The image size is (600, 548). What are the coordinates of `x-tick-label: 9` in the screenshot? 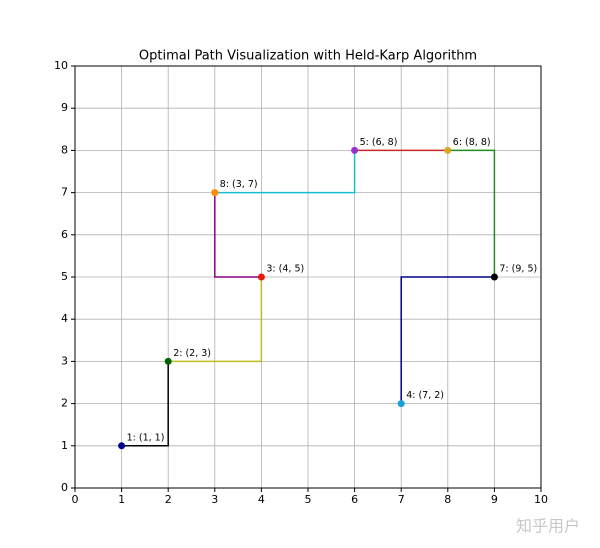 It's located at (494, 499).